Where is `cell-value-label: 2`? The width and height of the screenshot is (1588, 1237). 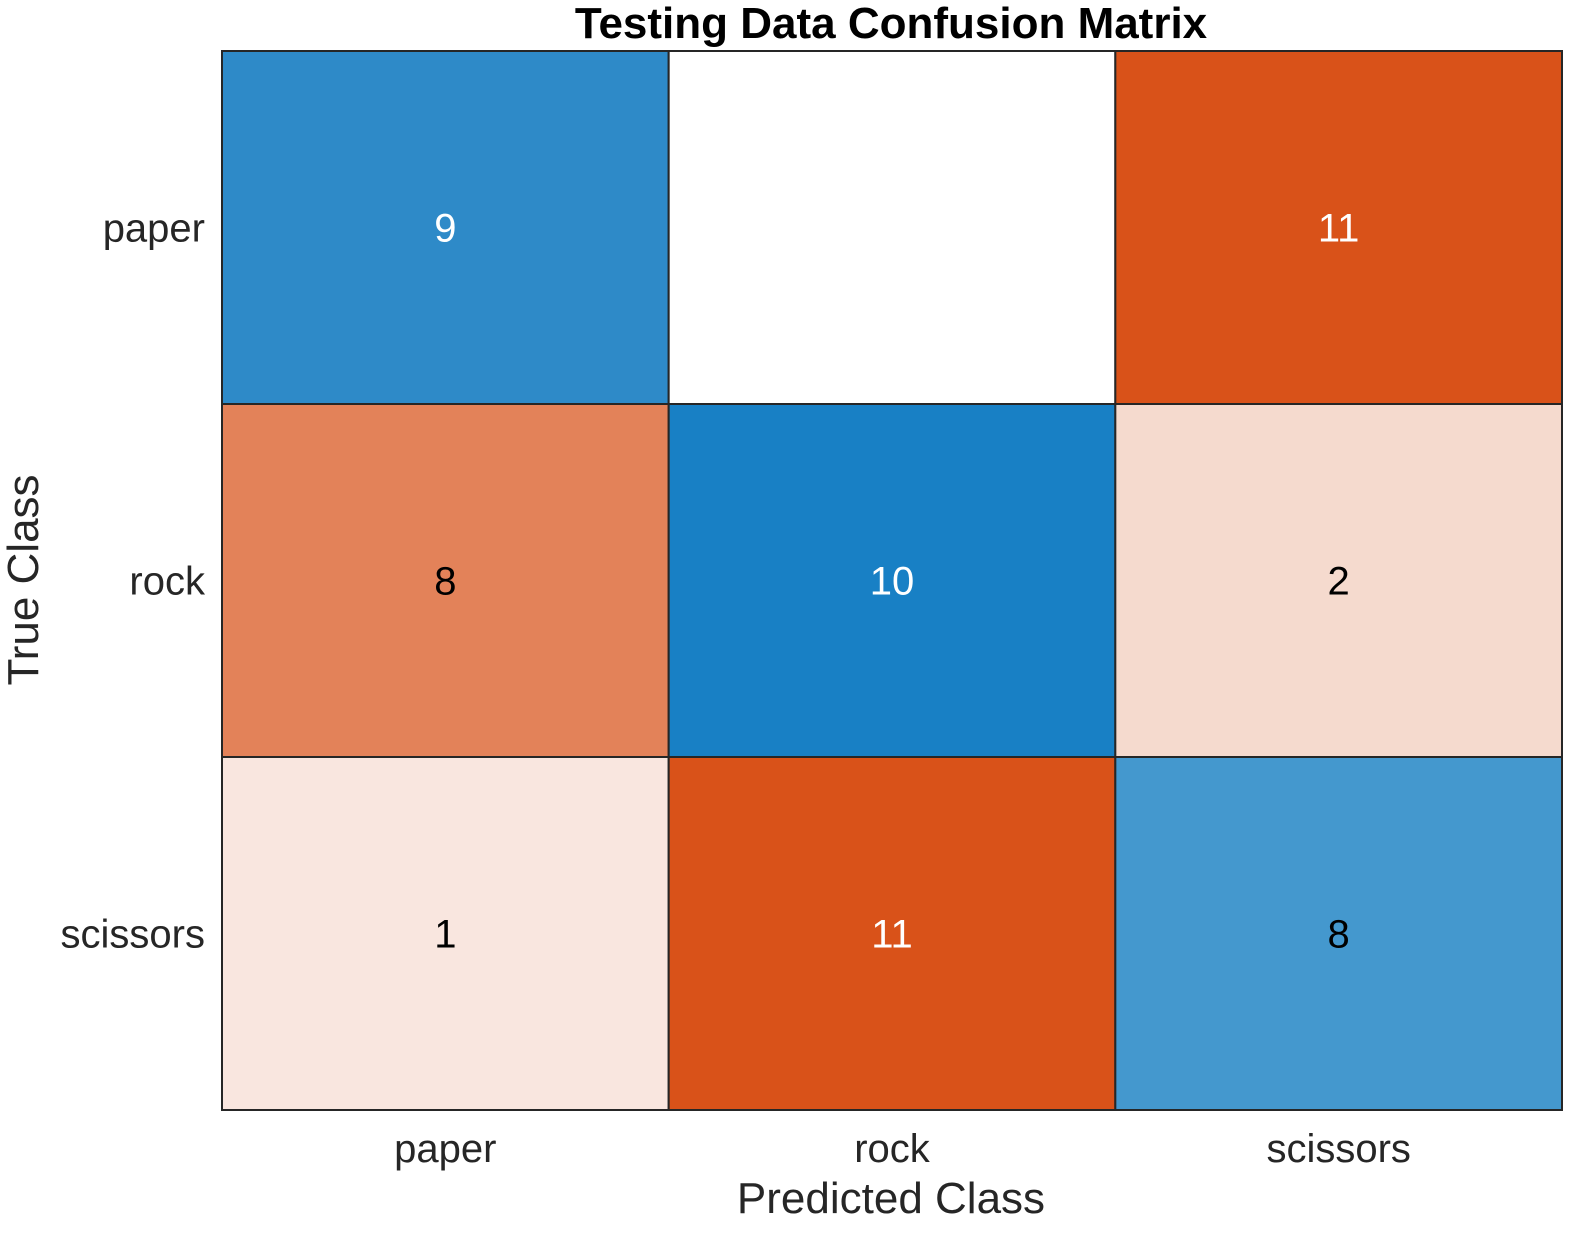 cell-value-label: 2 is located at coordinates (1339, 582).